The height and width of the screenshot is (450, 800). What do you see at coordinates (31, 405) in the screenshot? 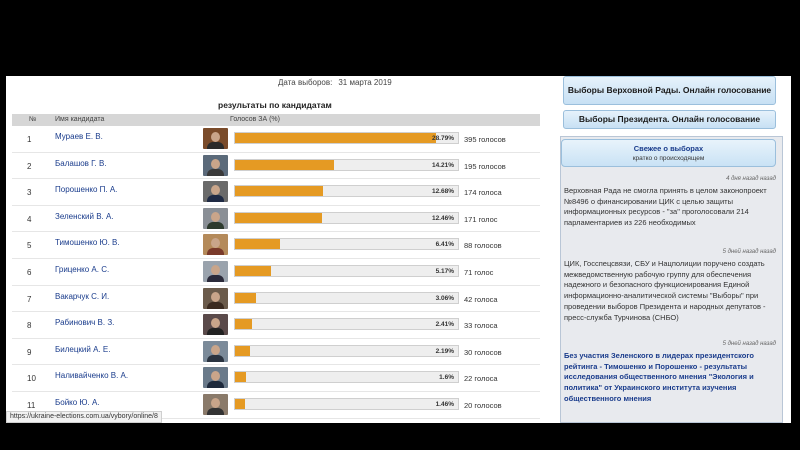
I see `row-number: 11` at bounding box center [31, 405].